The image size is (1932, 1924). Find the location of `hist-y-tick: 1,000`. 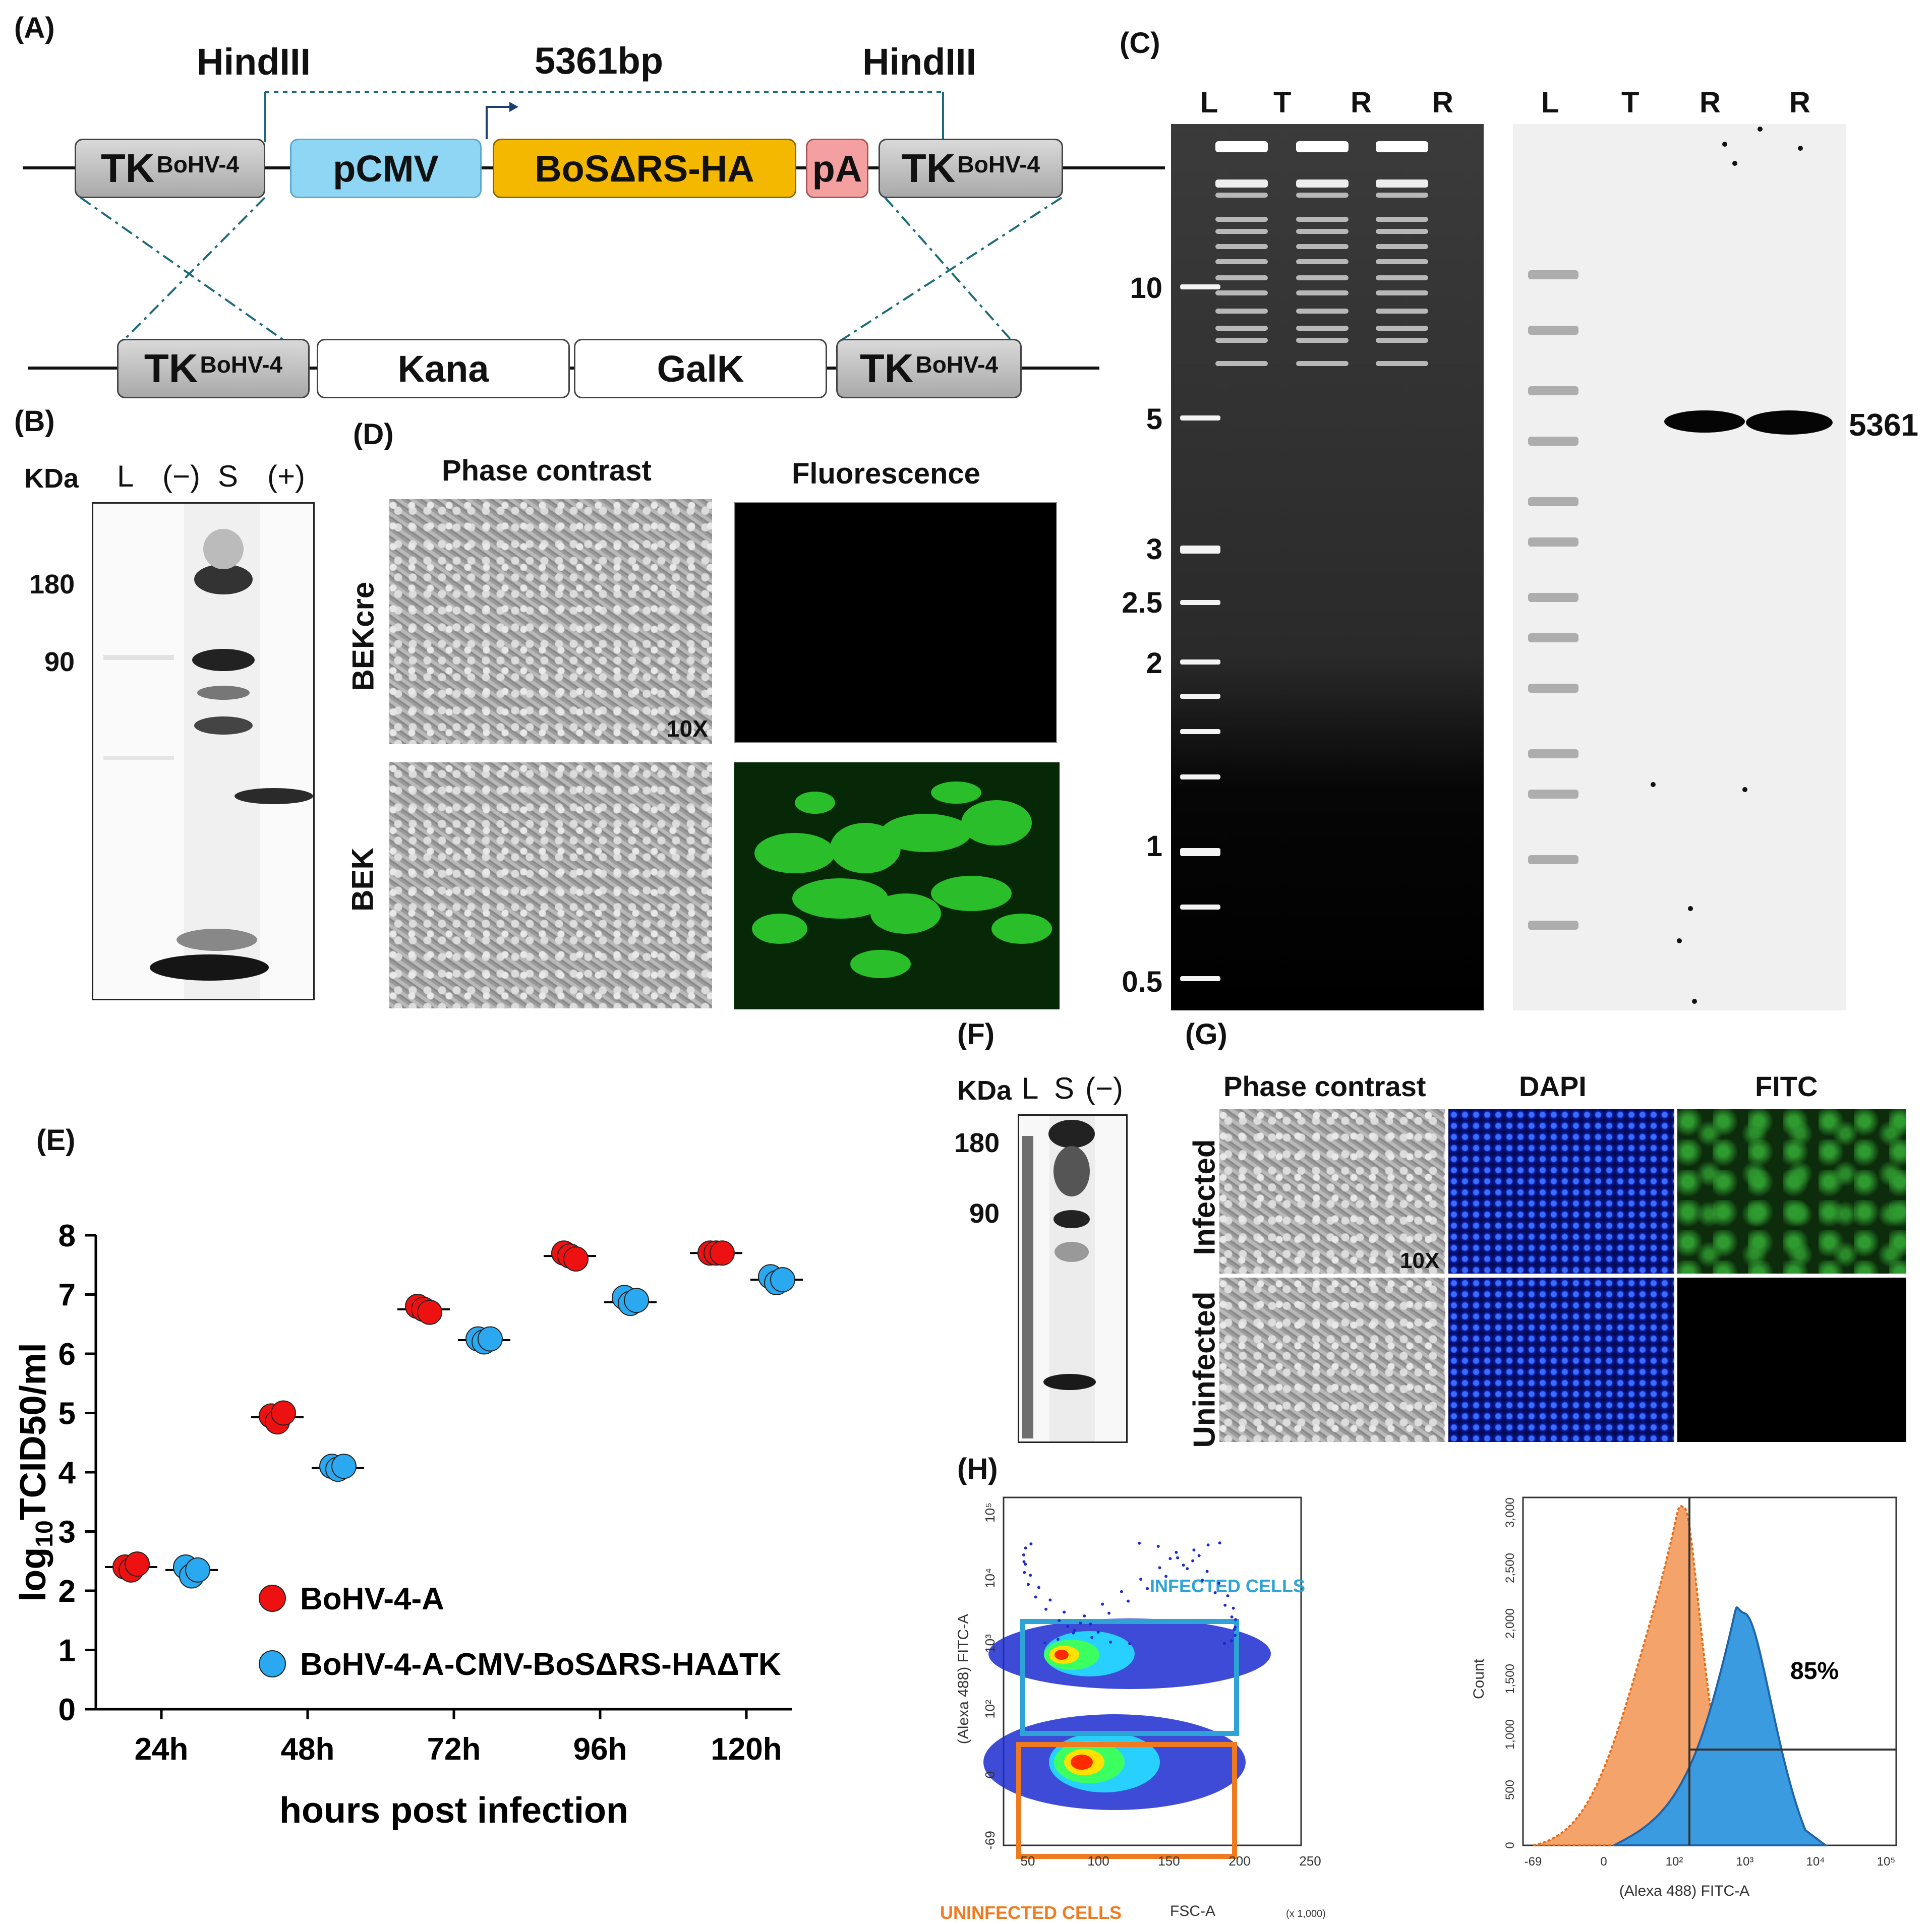

hist-y-tick: 1,000 is located at coordinates (1510, 1734).